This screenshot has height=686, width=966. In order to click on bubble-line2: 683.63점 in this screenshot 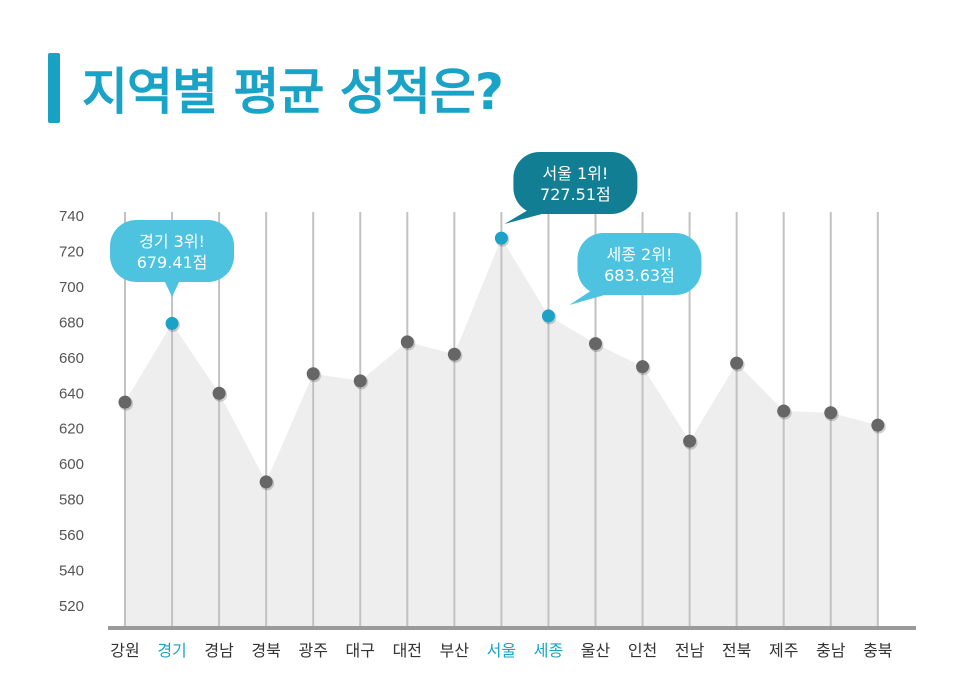, I will do `click(639, 275)`.